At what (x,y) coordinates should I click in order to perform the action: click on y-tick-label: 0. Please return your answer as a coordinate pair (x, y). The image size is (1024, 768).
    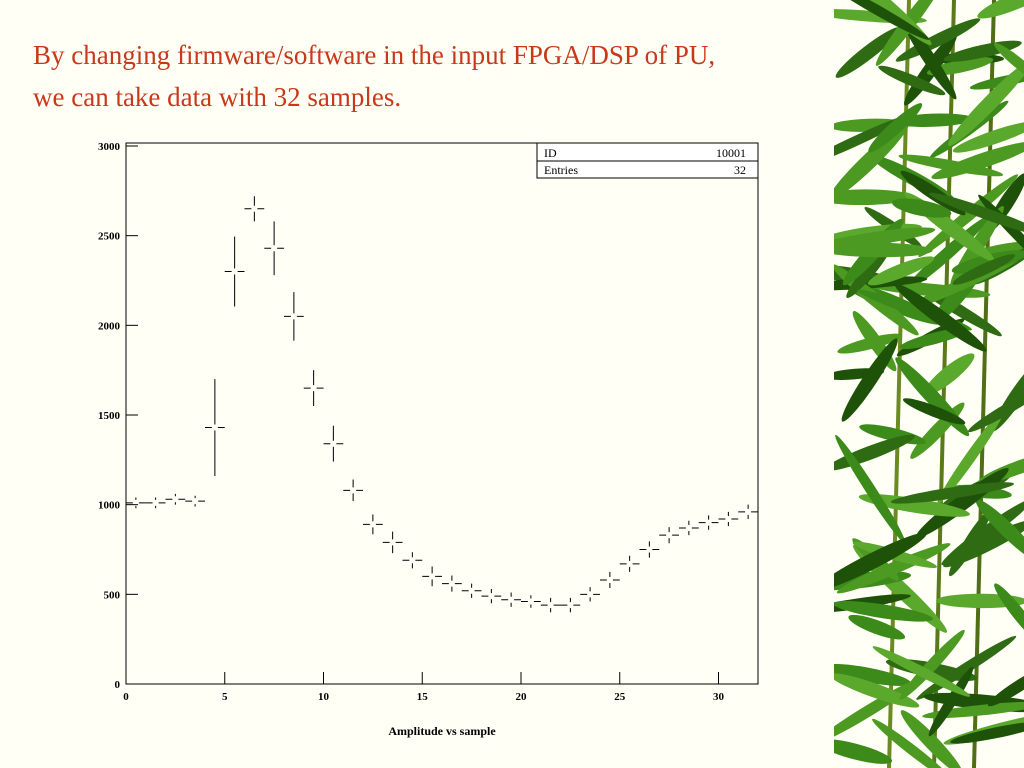
    Looking at the image, I should click on (118, 685).